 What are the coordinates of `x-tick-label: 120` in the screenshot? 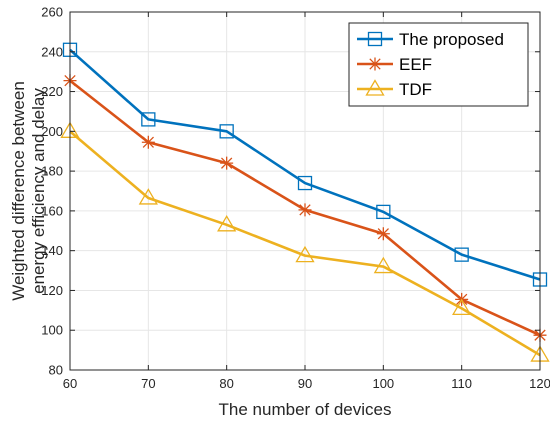 It's located at (539, 383).